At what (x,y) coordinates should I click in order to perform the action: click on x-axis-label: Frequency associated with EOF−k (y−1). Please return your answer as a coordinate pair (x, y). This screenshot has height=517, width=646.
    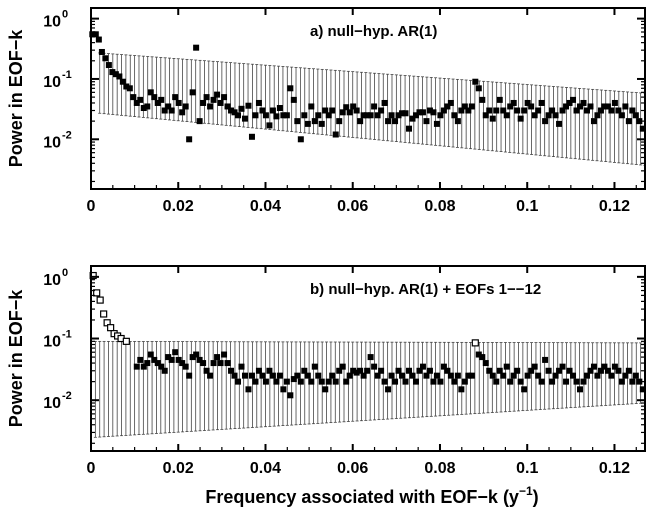
    Looking at the image, I should click on (371, 495).